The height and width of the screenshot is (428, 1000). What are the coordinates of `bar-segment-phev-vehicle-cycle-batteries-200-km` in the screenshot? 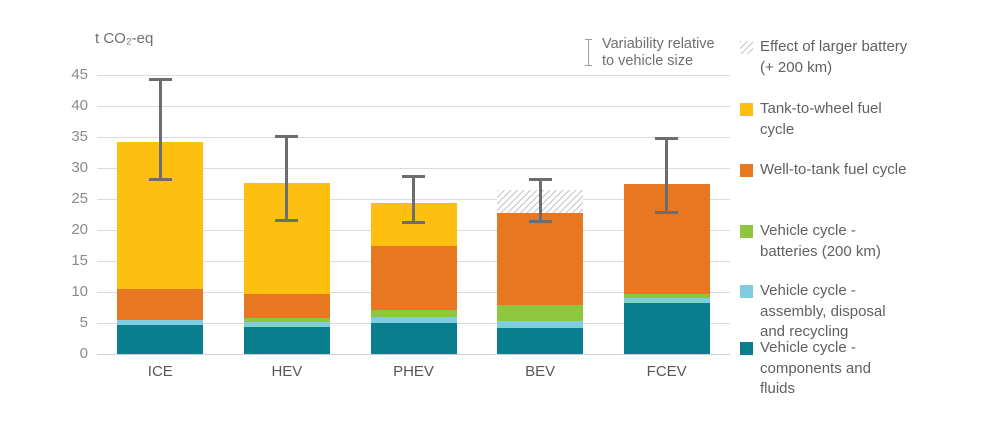 It's located at (413, 313).